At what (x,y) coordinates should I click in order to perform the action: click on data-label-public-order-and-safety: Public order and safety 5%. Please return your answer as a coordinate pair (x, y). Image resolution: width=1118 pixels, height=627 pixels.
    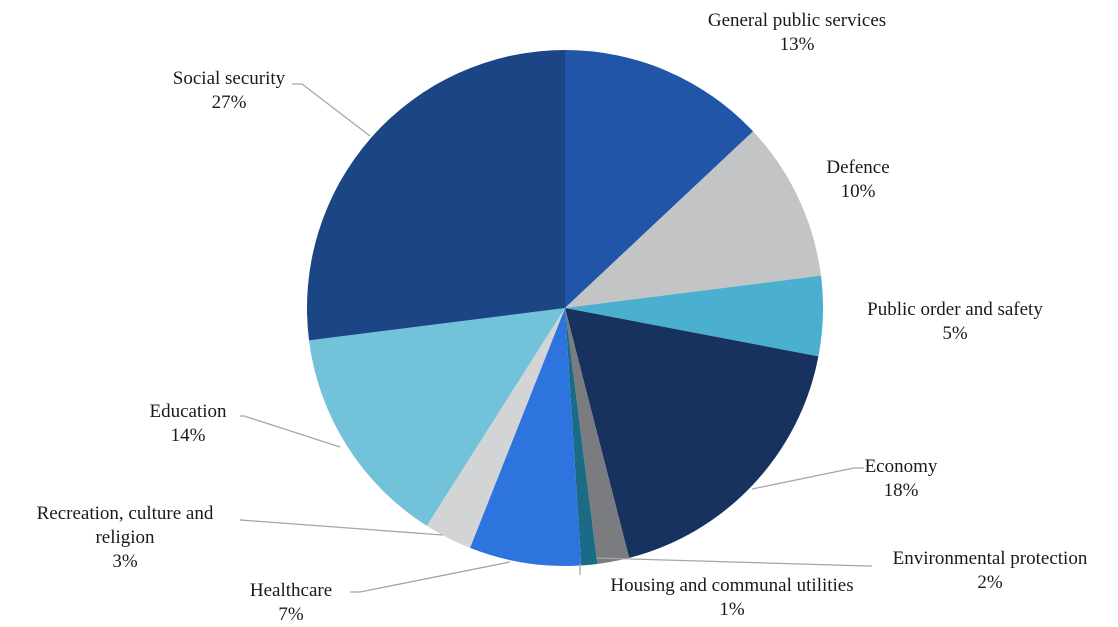
    Looking at the image, I should click on (955, 321).